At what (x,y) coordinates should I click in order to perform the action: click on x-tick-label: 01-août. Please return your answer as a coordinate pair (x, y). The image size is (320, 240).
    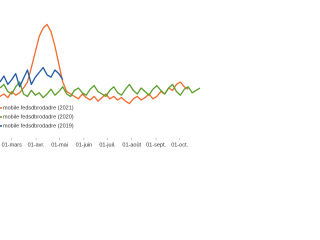
    Looking at the image, I should click on (131, 145).